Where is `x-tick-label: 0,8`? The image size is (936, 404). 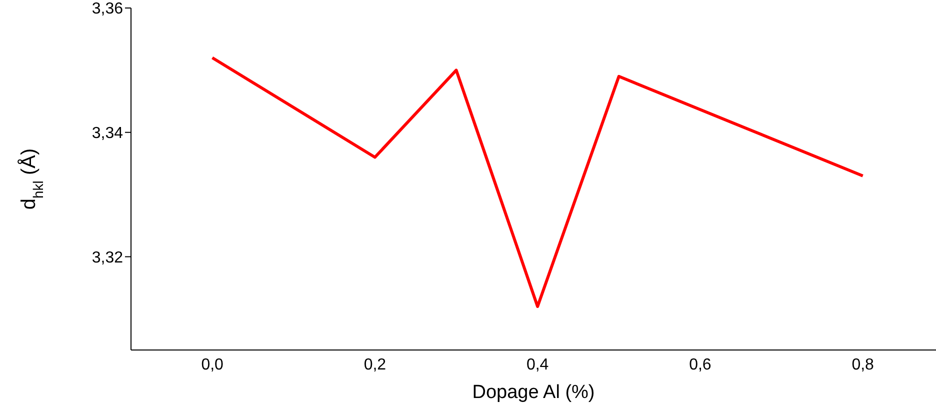 x-tick-label: 0,8 is located at coordinates (863, 365).